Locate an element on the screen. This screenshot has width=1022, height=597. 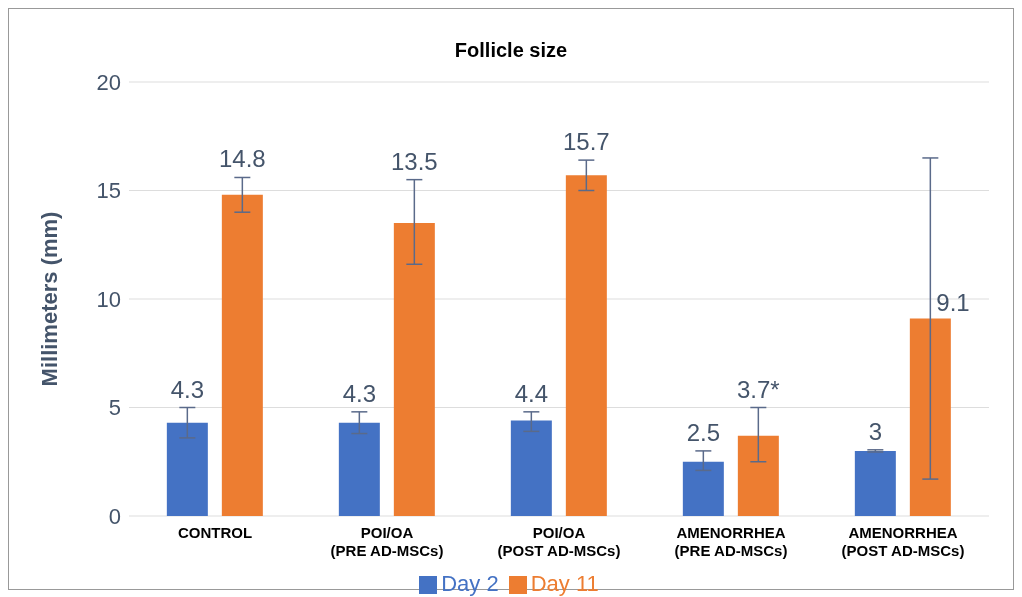
data-label: 4.4 is located at coordinates (531, 393).